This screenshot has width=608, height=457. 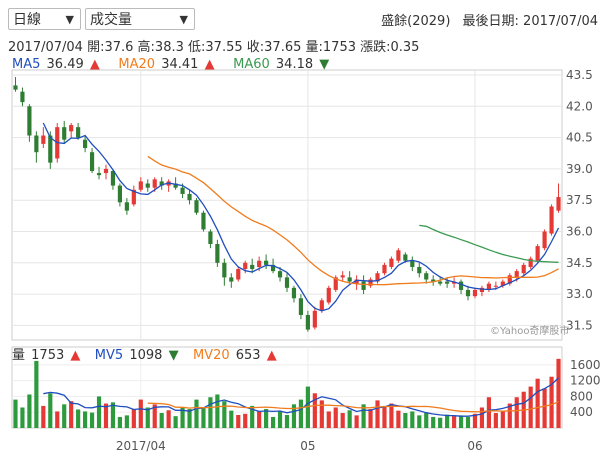 I want to click on price-tick-label: 40.5, so click(x=579, y=138).